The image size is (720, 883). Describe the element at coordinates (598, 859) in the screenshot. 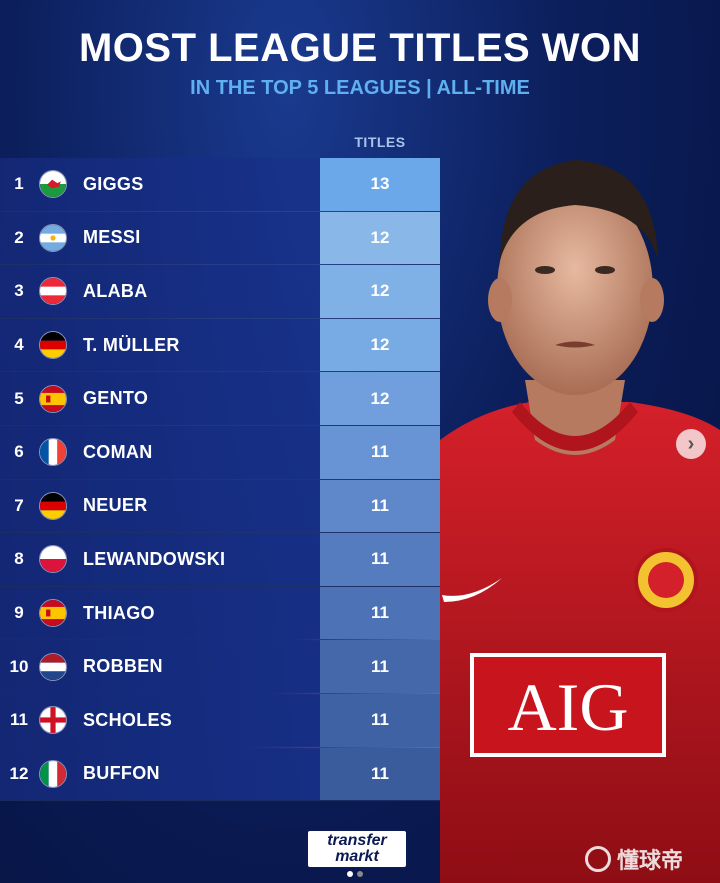

I see `football-icon` at that location.